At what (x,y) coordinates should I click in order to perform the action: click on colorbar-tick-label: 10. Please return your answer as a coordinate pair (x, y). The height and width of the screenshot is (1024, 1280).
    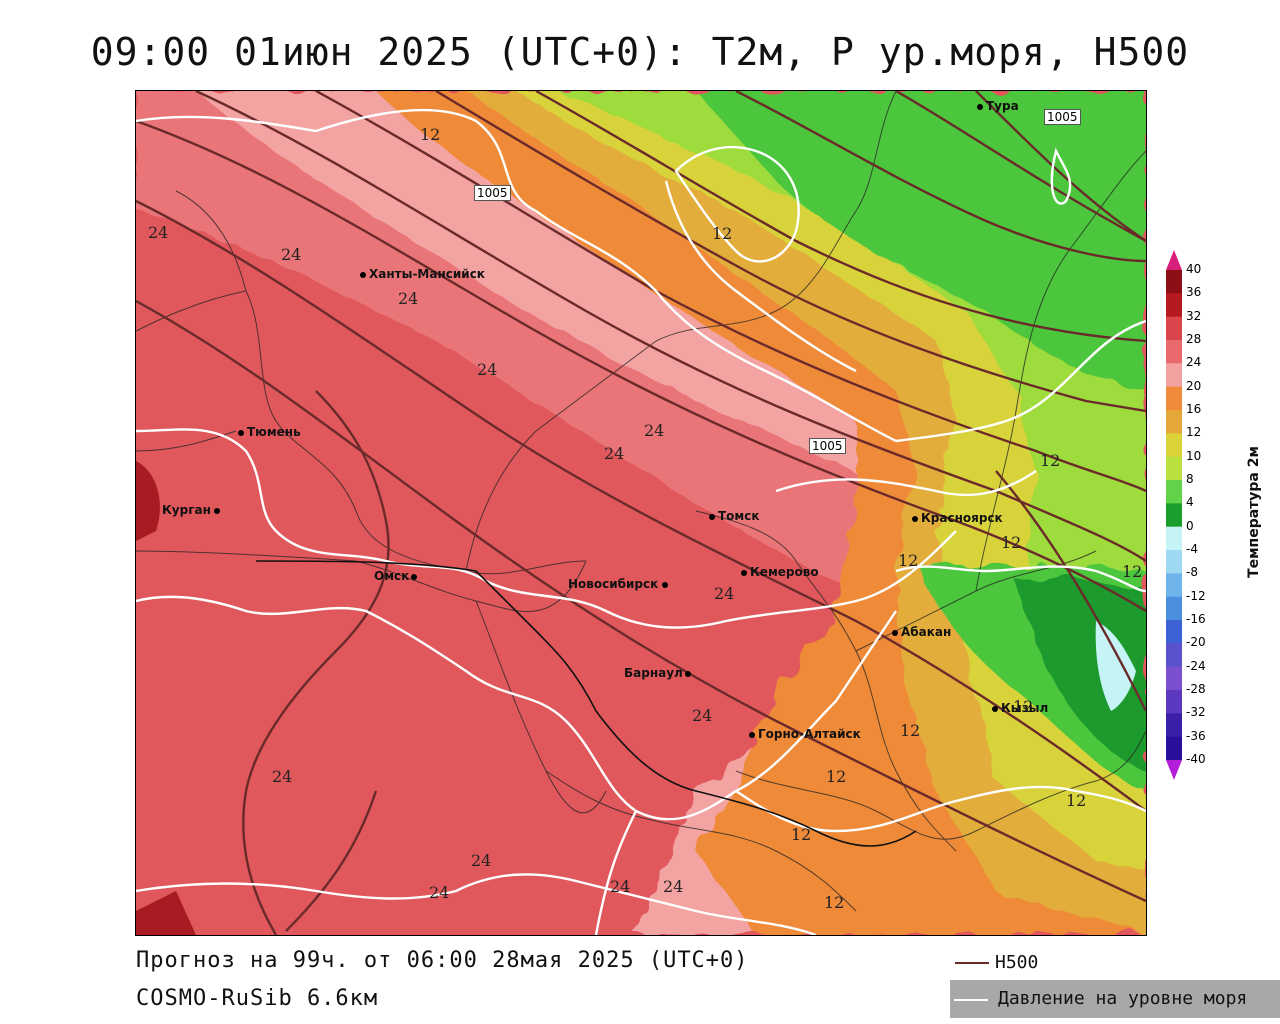
    Looking at the image, I should click on (1194, 455).